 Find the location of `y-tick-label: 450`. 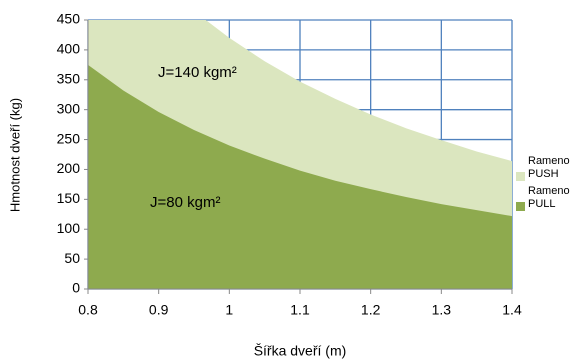

y-tick-label: 450 is located at coordinates (69, 19).